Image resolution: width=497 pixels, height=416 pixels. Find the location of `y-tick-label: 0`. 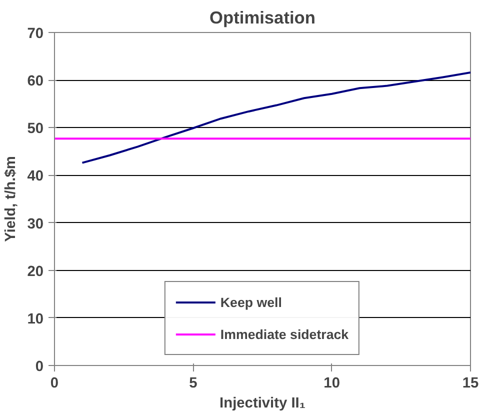

y-tick-label: 0 is located at coordinates (39, 367).